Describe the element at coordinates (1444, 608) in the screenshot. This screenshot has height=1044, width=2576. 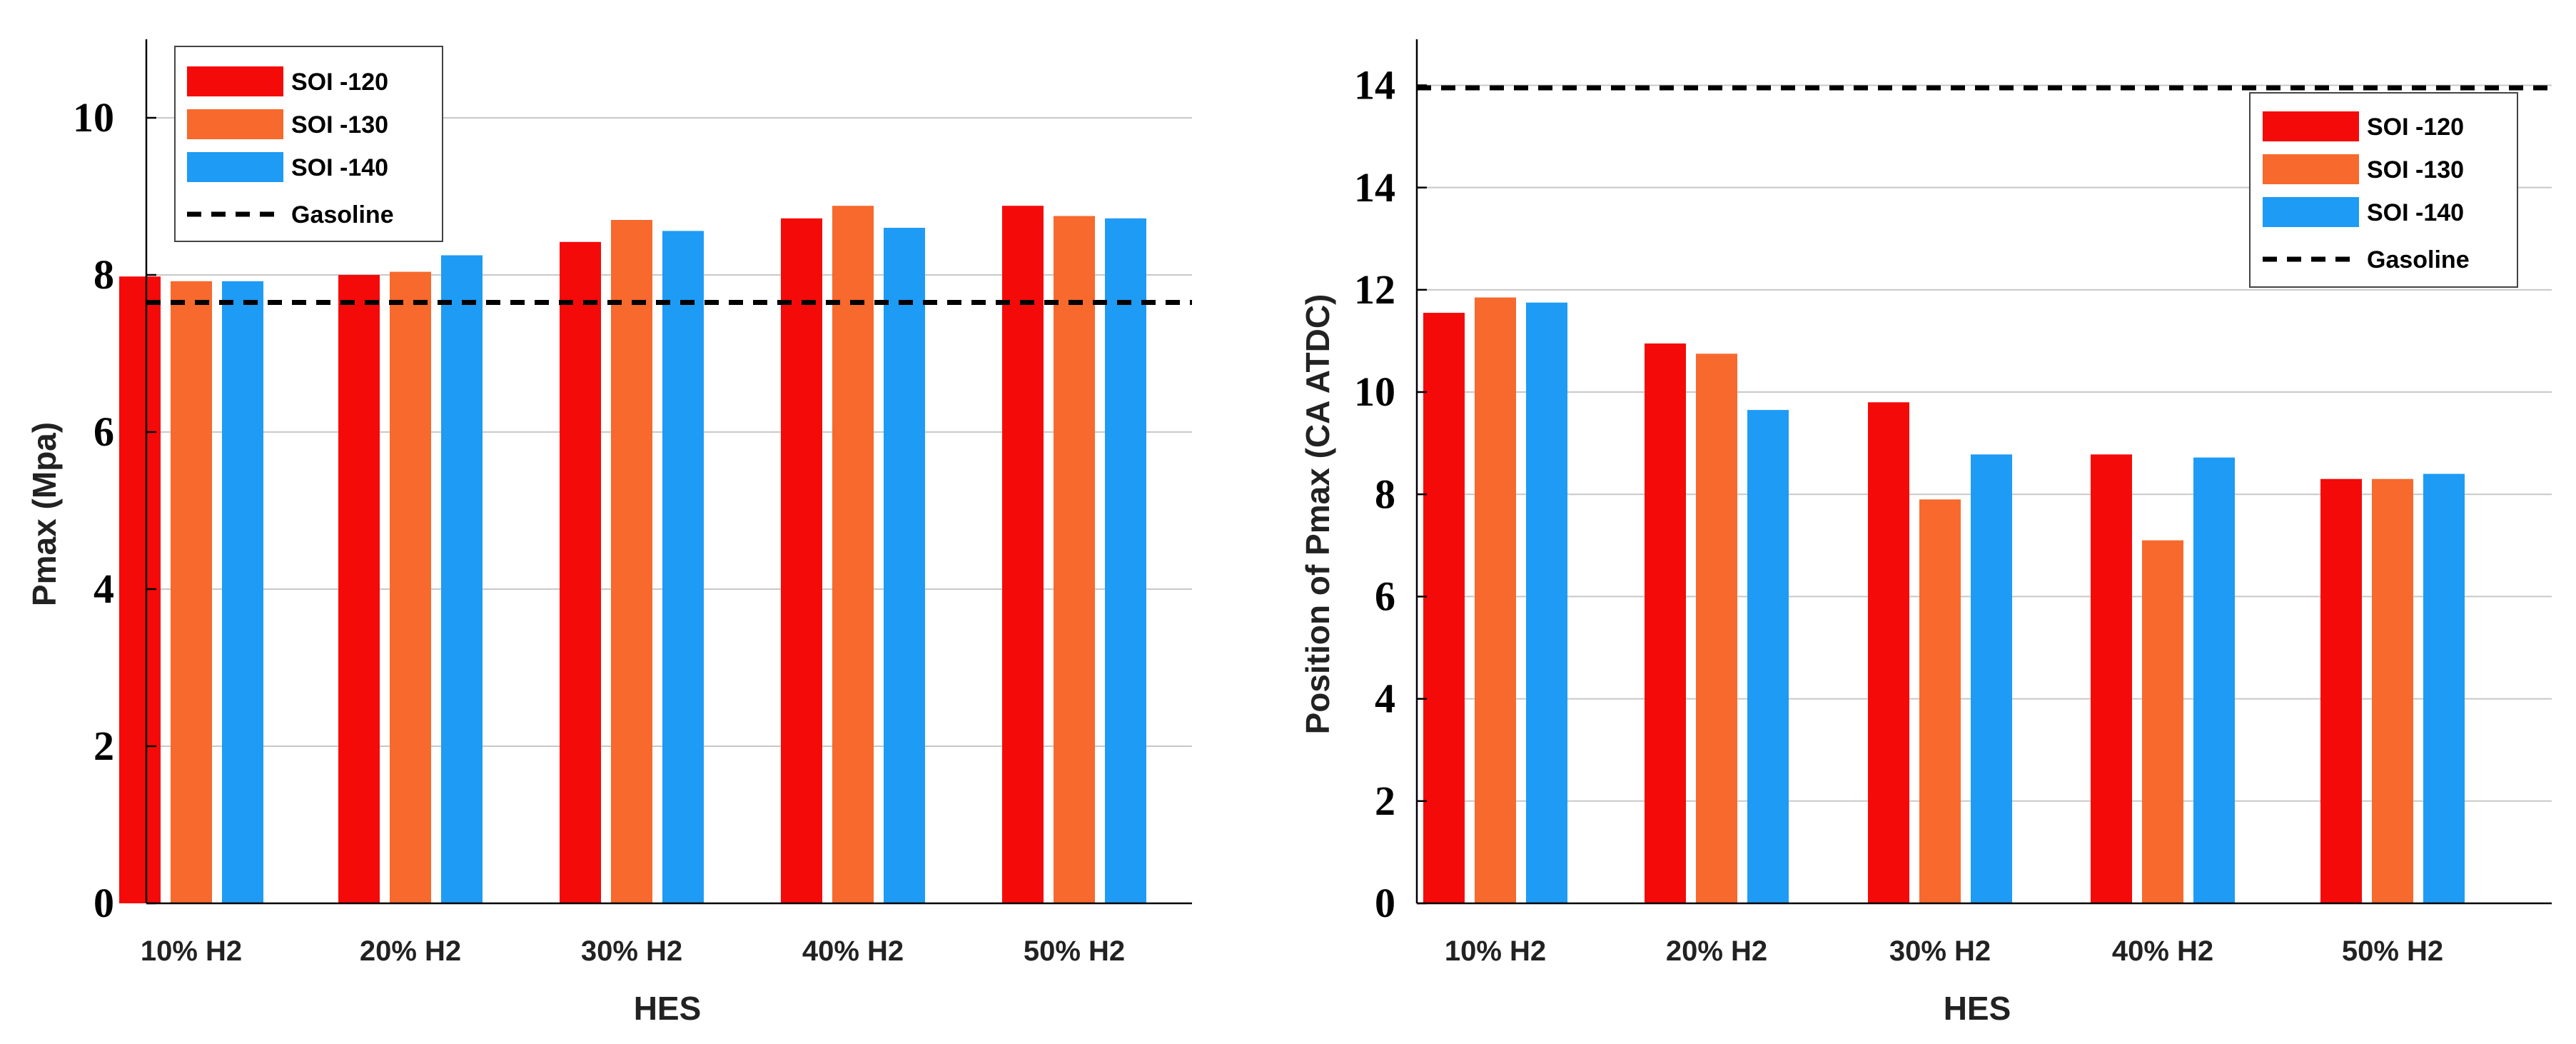
I see `bar-soi-120-10-h2` at that location.